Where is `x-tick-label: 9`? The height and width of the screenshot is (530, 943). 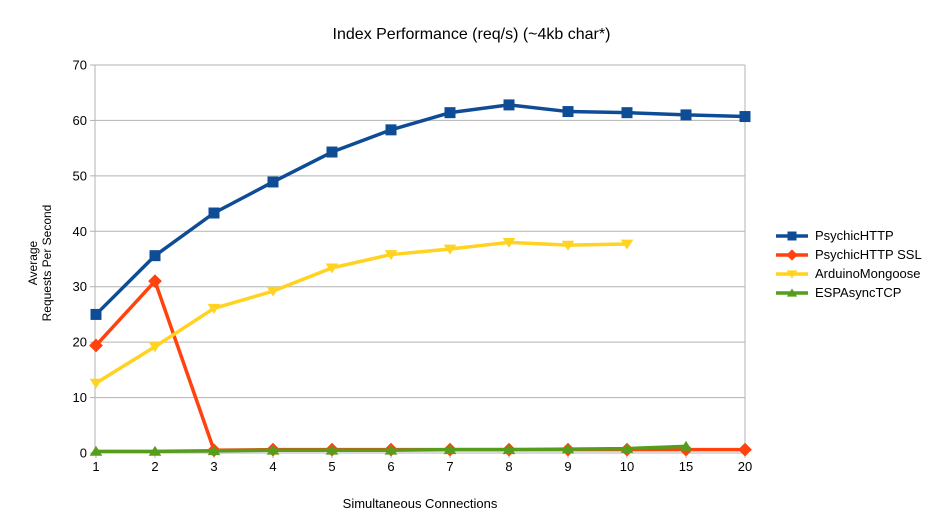
x-tick-label: 9 is located at coordinates (567, 466).